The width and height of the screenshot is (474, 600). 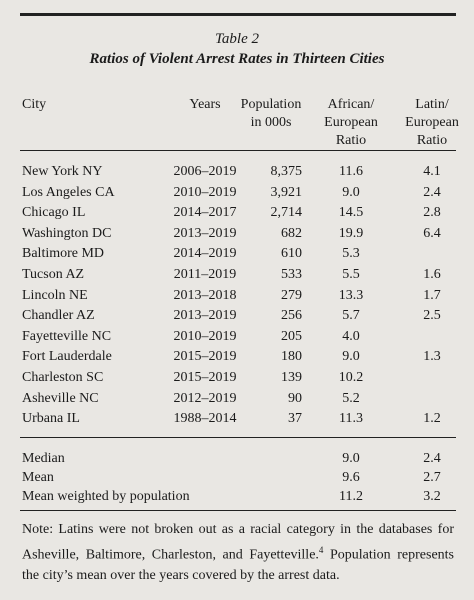 I want to click on cell: 13.3, so click(x=351, y=295).